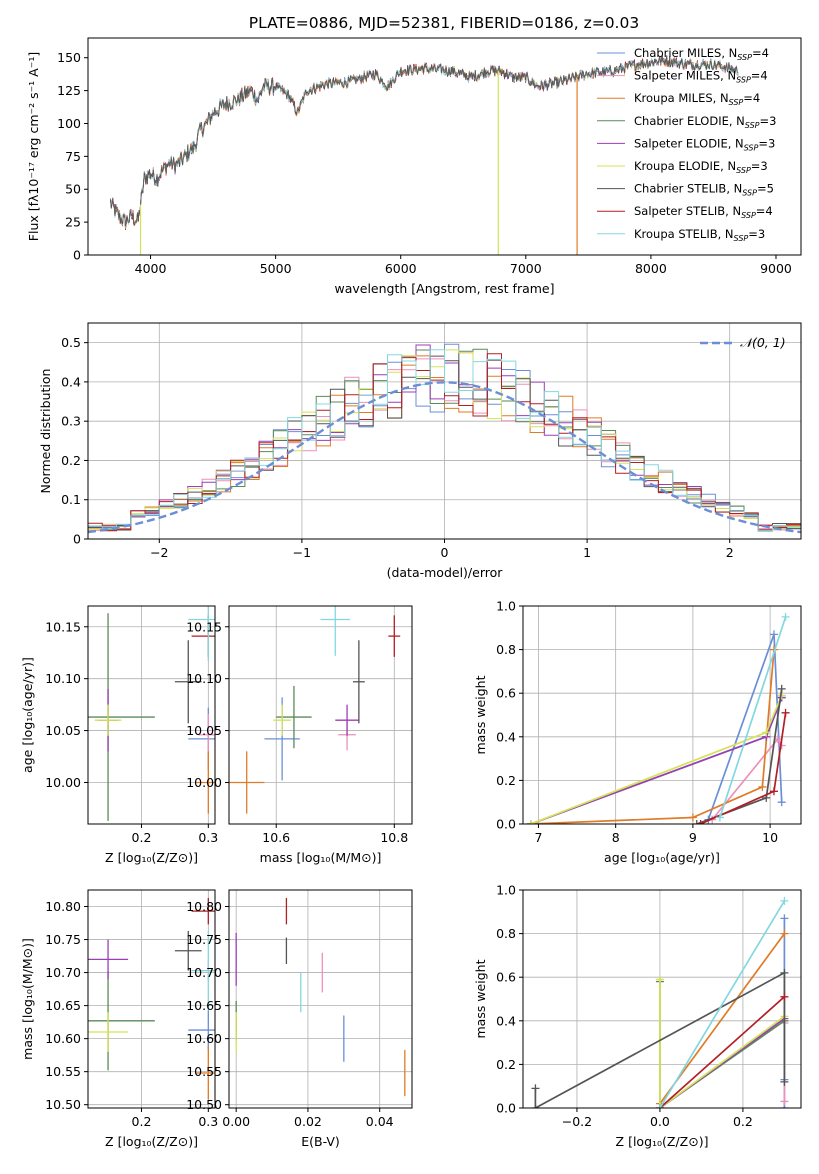 The width and height of the screenshot is (819, 1174). What do you see at coordinates (652, 736) in the screenshot?
I see `weight-line-kroupa-miles` at bounding box center [652, 736].